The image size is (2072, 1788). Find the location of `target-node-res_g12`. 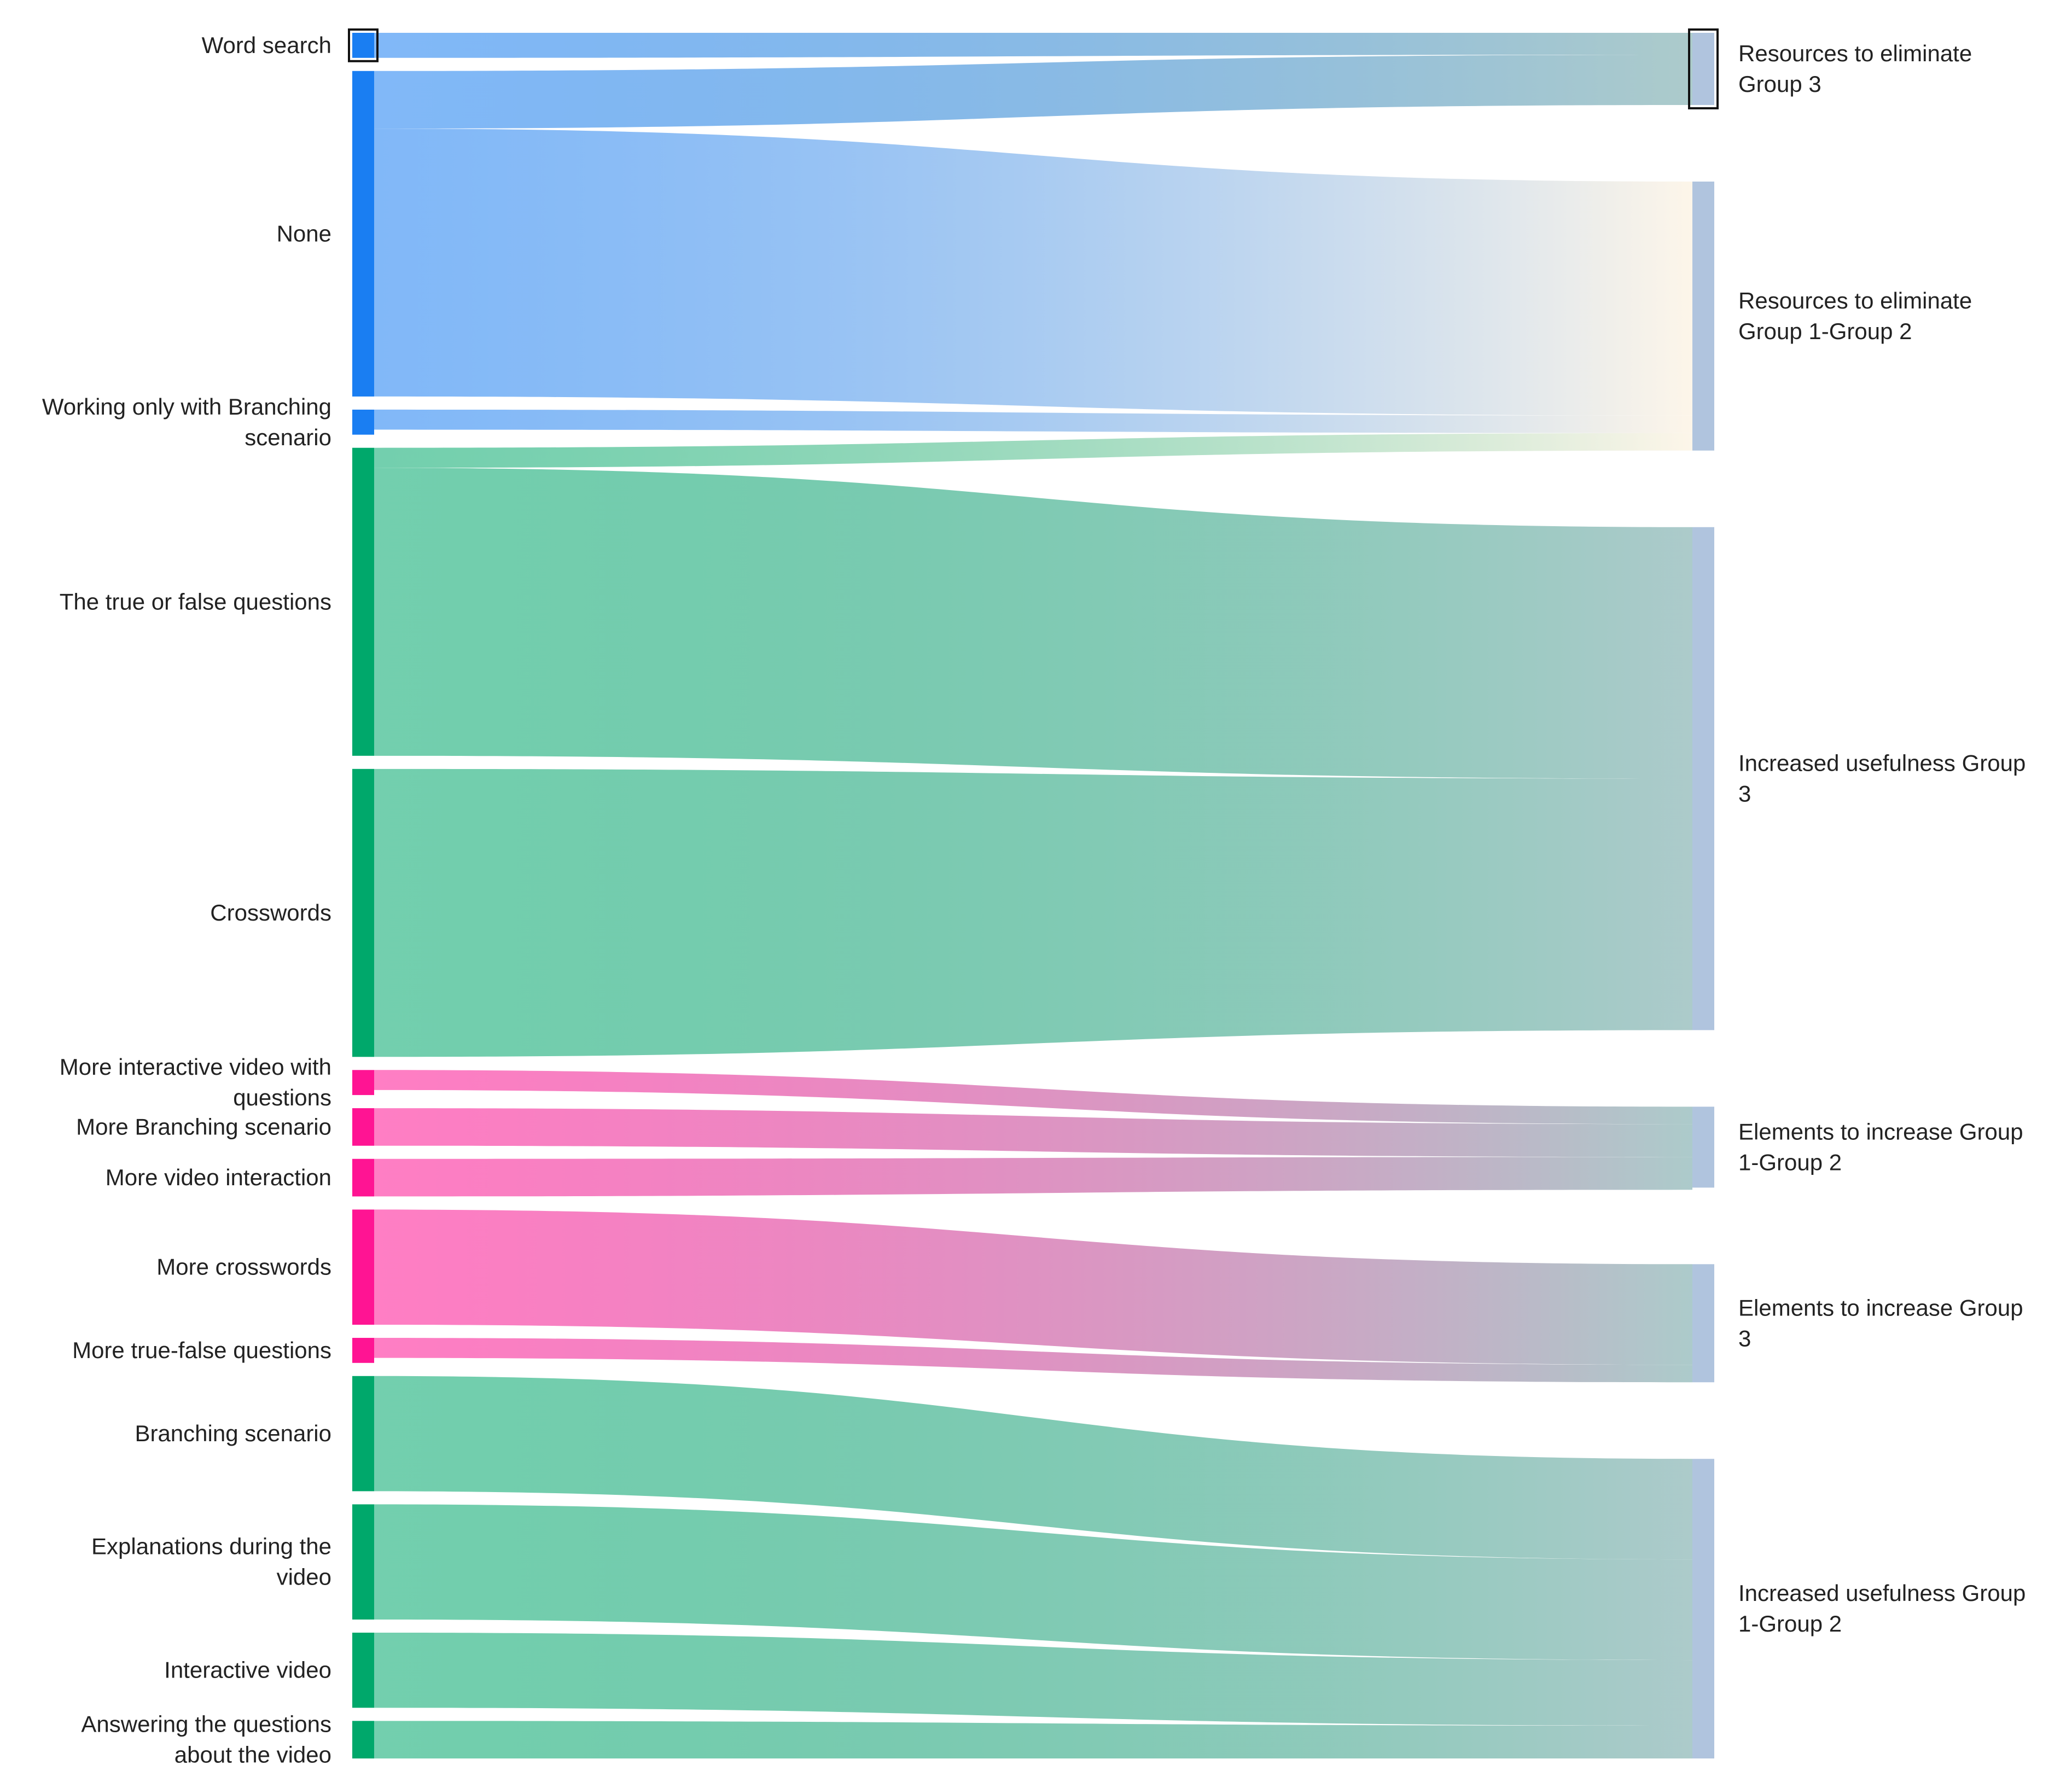

target-node-res_g12 is located at coordinates (1703, 316).